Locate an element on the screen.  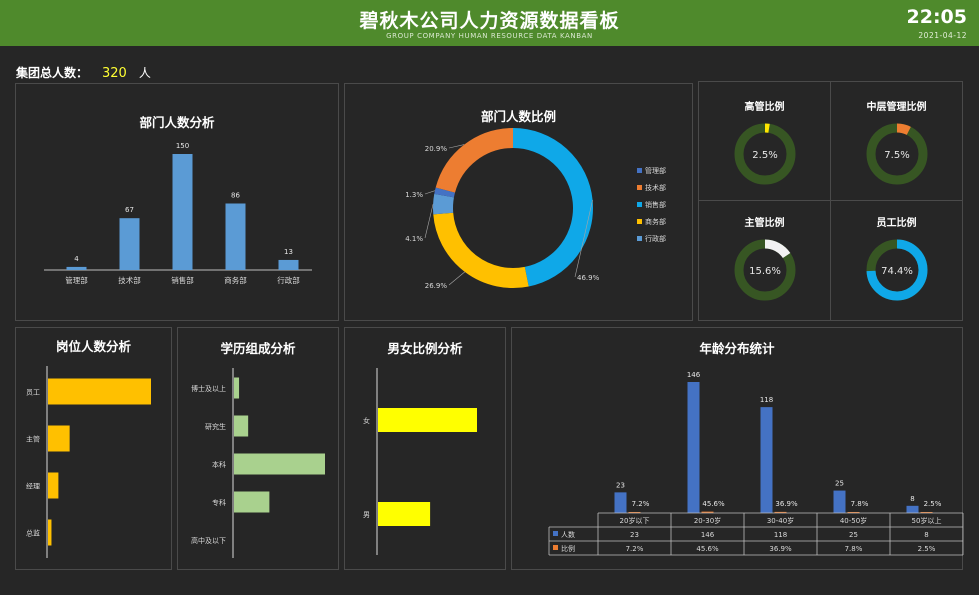
legend-label-4: 行政部 is located at coordinates (655, 238).